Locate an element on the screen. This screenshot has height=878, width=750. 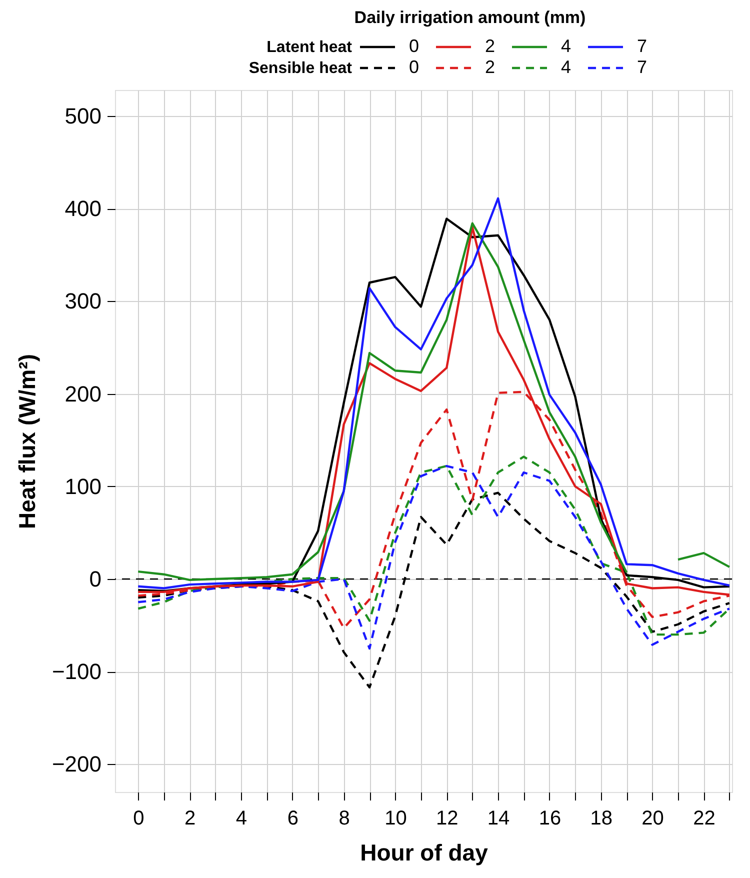
y-tick-label: −200 is located at coordinates (77, 764).